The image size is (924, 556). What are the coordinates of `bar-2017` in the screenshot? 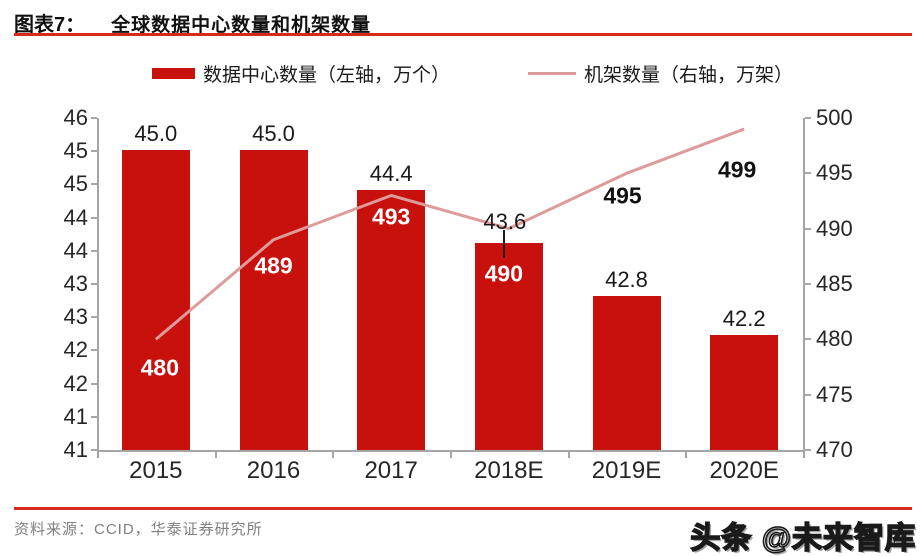 It's located at (391, 319).